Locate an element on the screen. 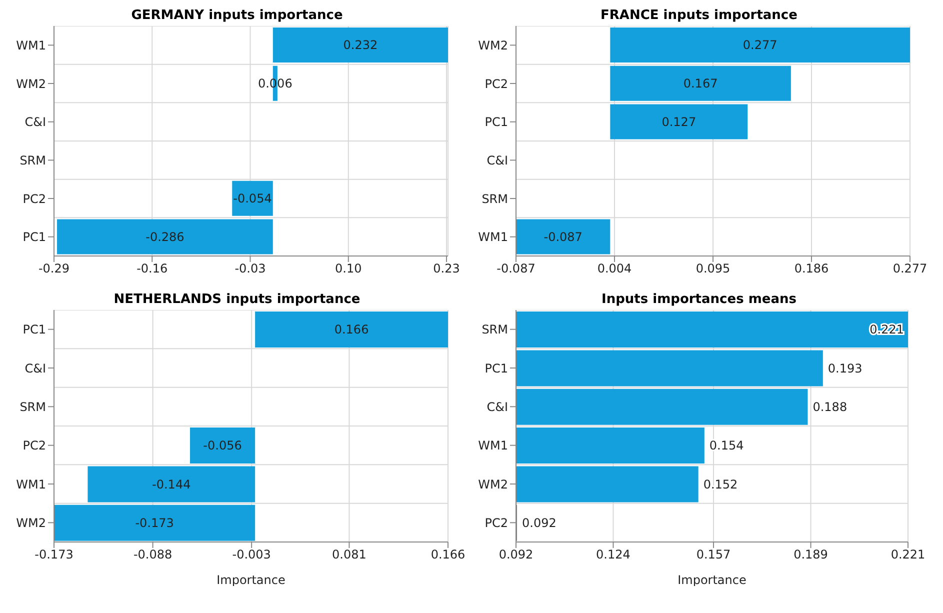 The image size is (943, 613). data-label: -0.173 is located at coordinates (154, 523).